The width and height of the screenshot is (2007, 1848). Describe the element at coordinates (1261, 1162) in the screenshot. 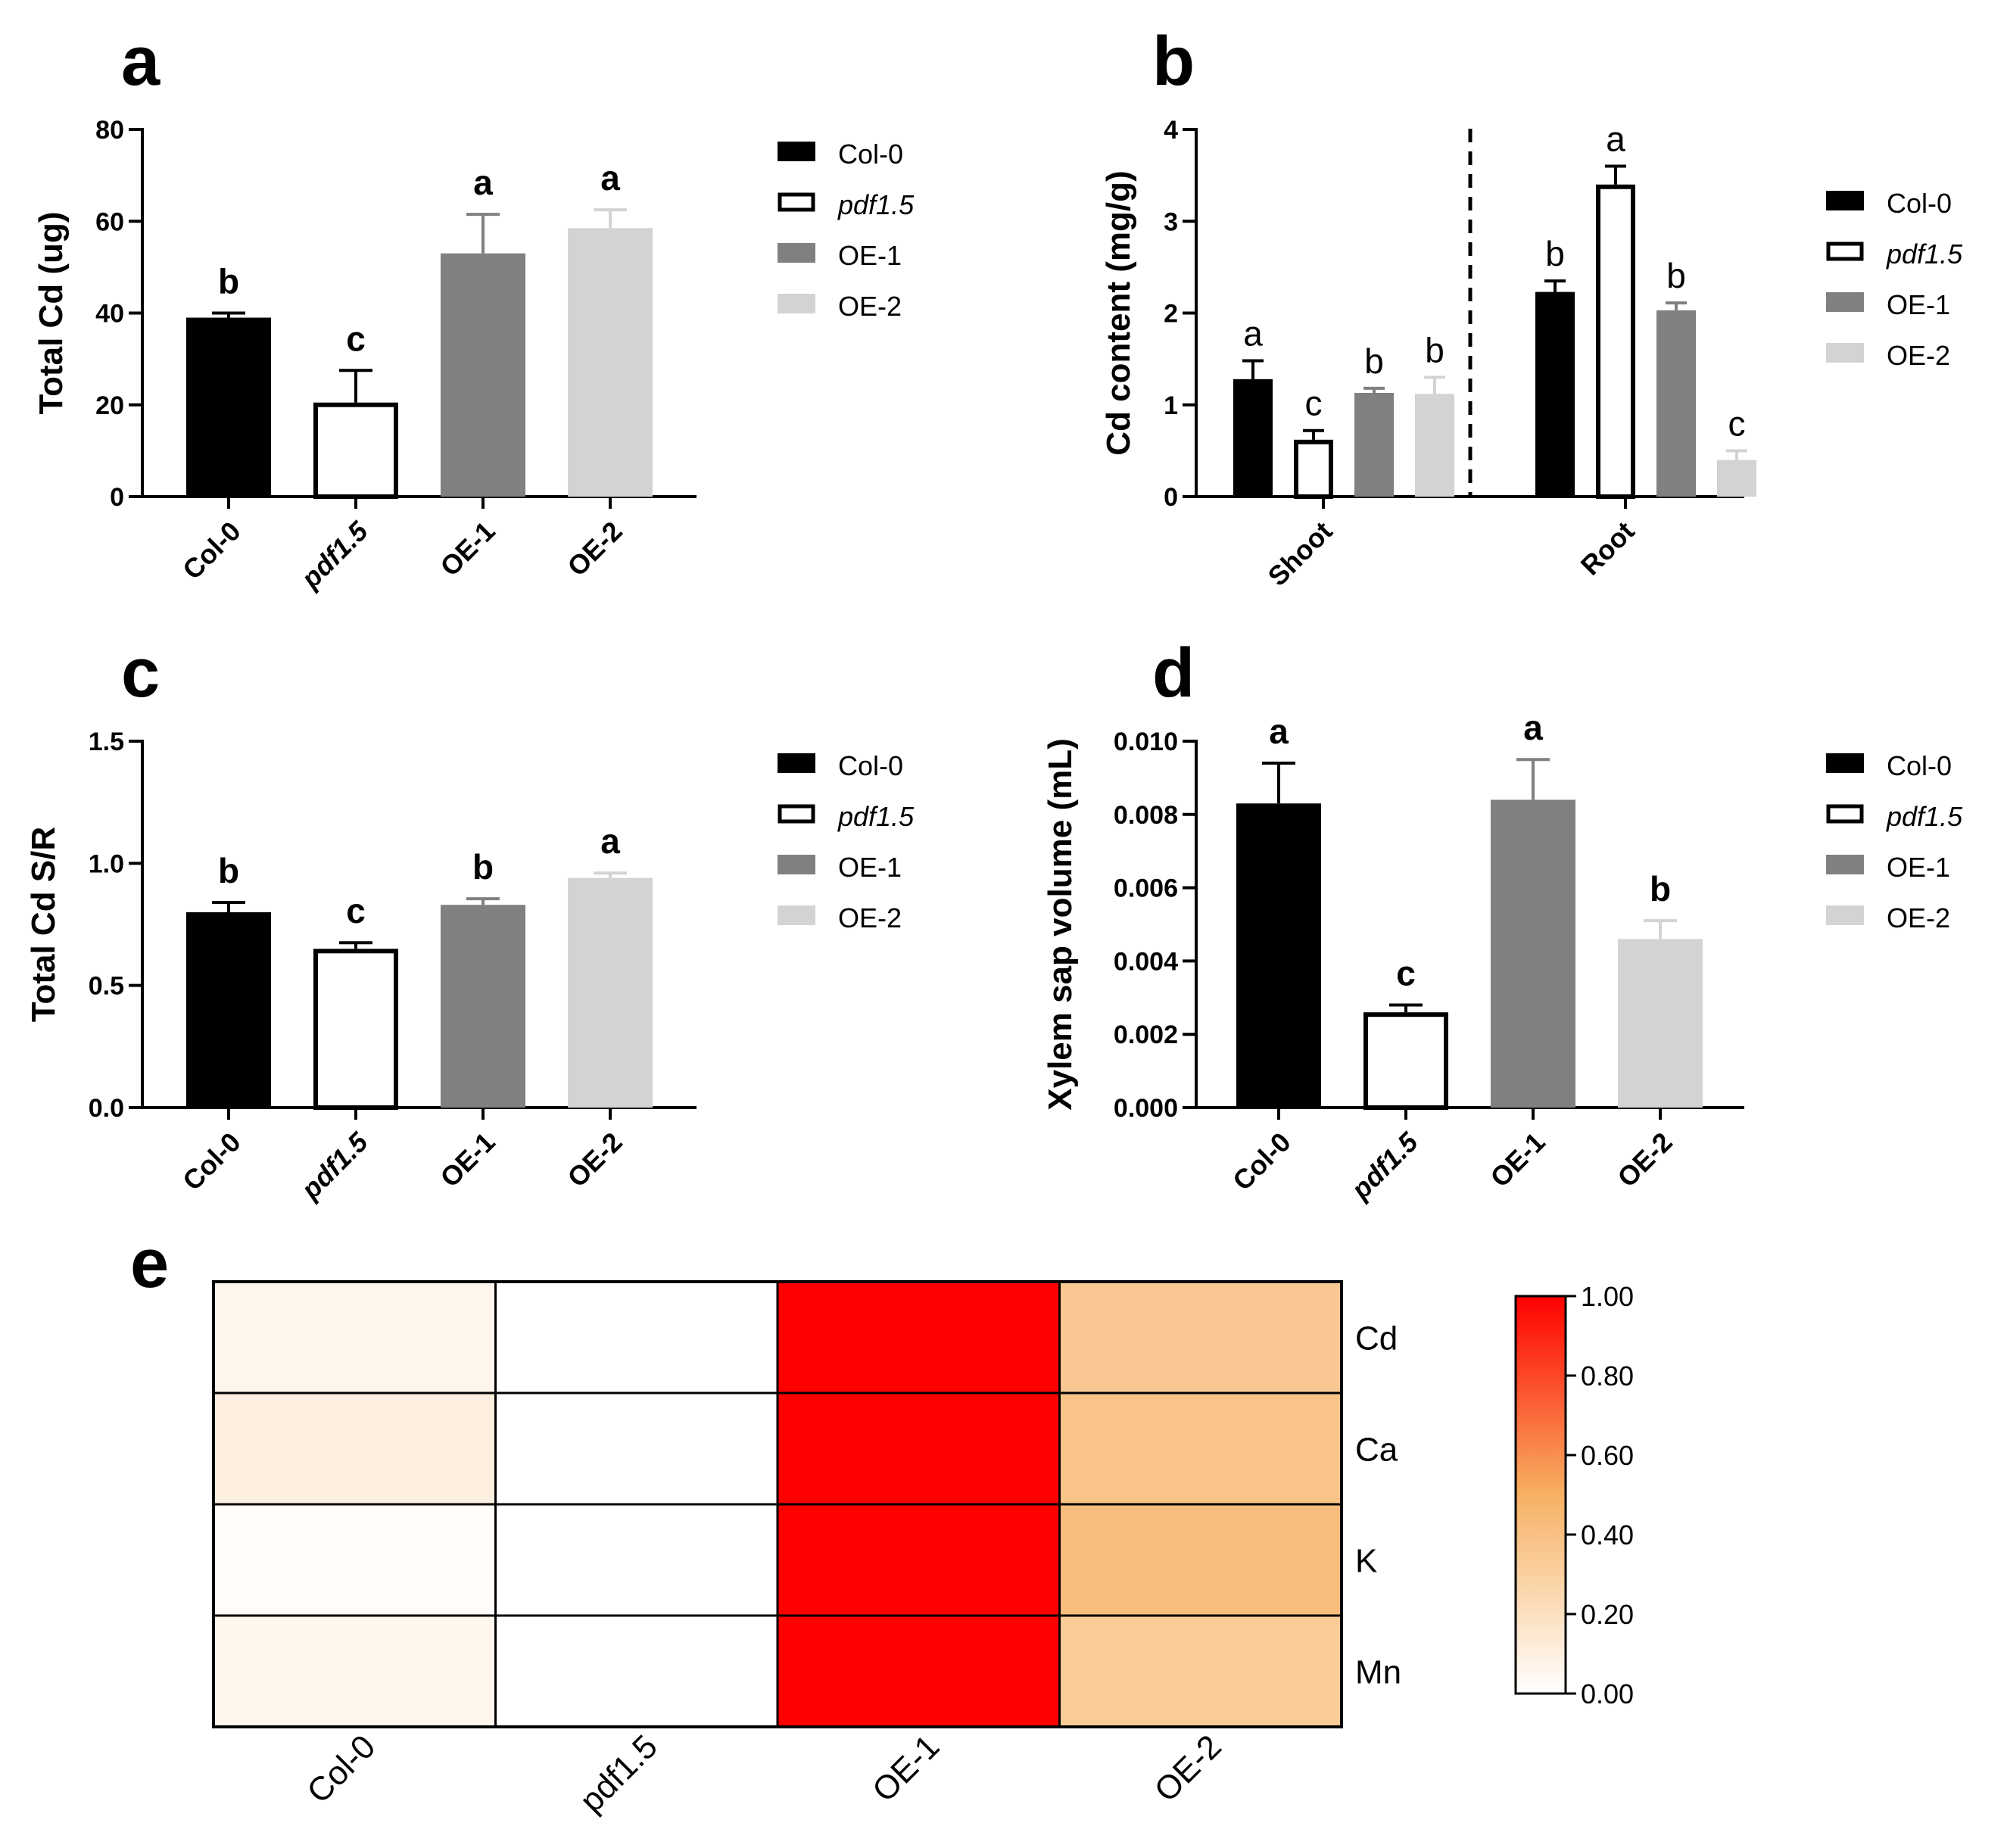

I see `x-tick-label-d: Col-0` at that location.